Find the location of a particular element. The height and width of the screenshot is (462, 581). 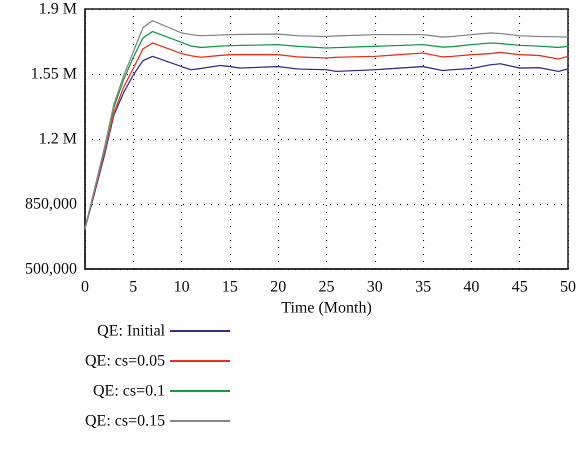

y-tick-label: 850,000 is located at coordinates (51, 204).